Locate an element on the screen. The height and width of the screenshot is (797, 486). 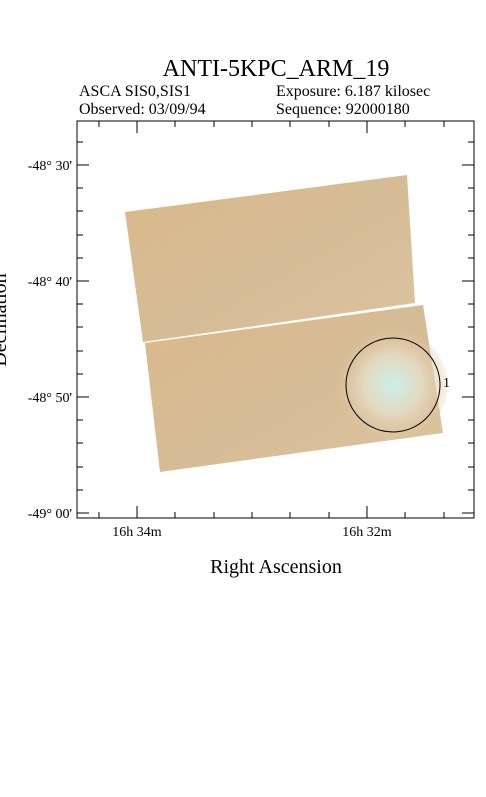
source-region is located at coordinates (393, 385).